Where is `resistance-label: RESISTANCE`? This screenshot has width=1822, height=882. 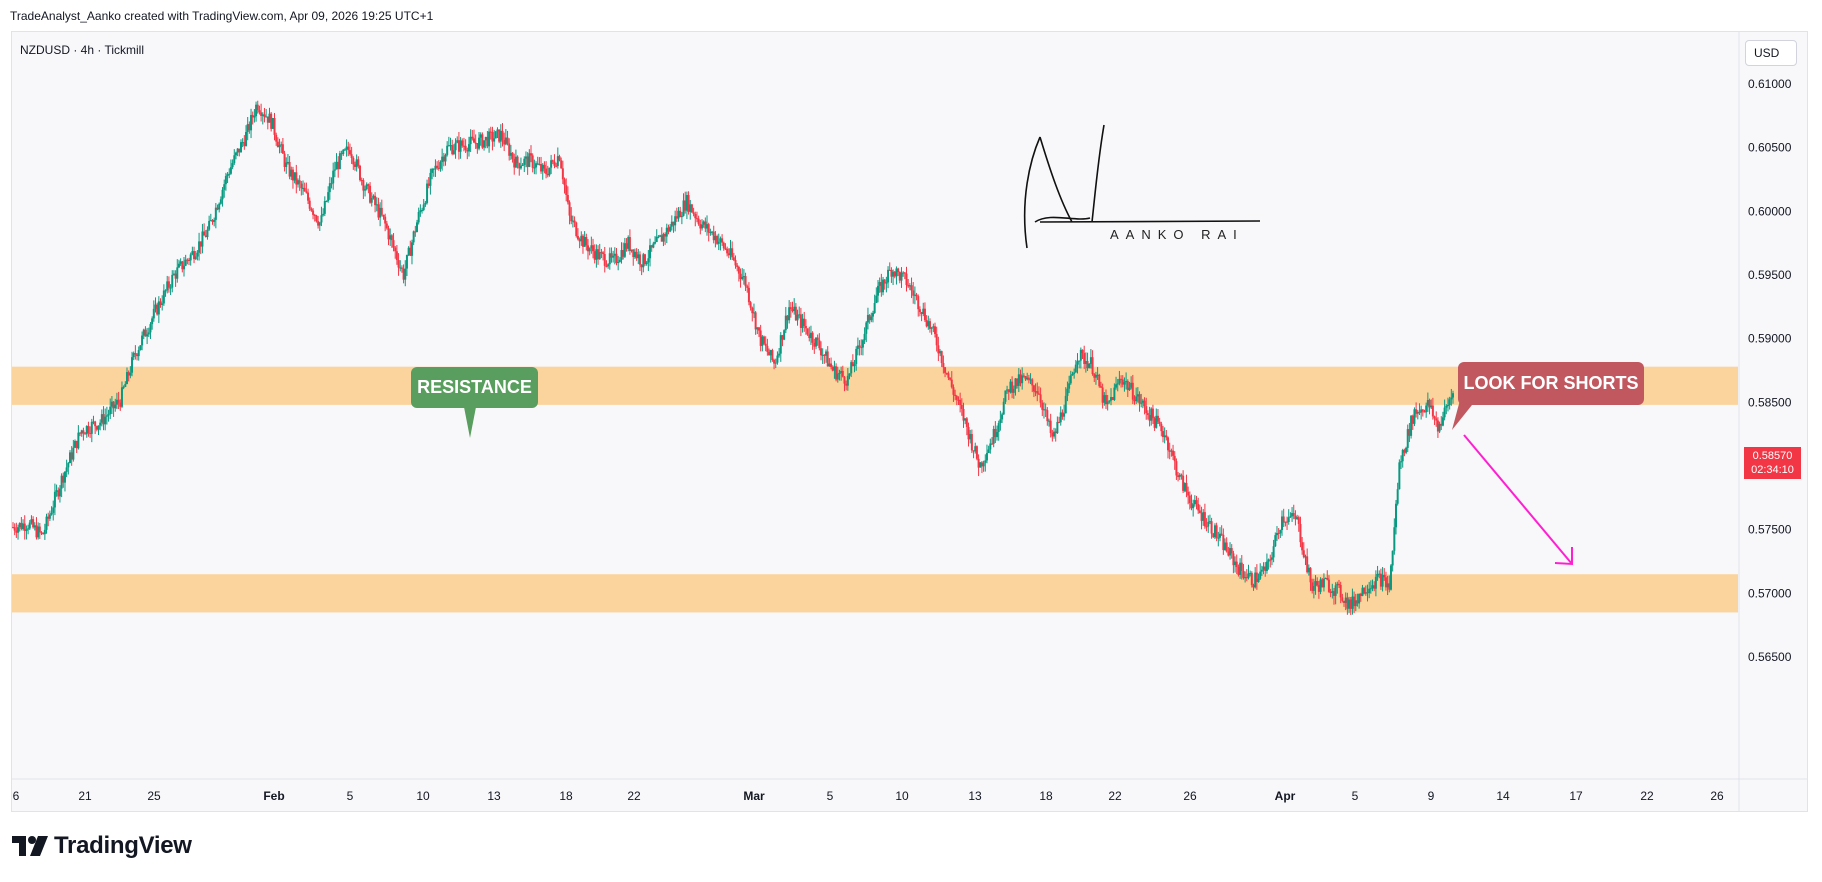
resistance-label: RESISTANCE is located at coordinates (474, 387).